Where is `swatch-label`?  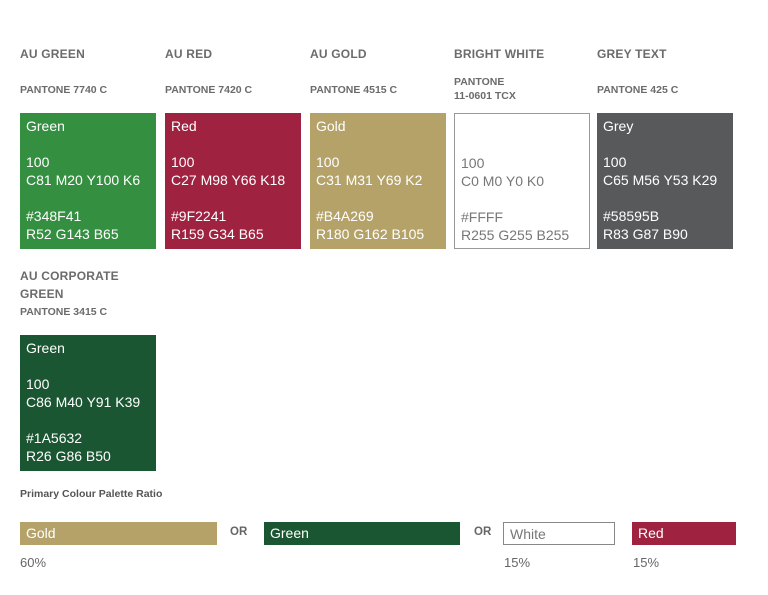 swatch-label is located at coordinates (522, 127).